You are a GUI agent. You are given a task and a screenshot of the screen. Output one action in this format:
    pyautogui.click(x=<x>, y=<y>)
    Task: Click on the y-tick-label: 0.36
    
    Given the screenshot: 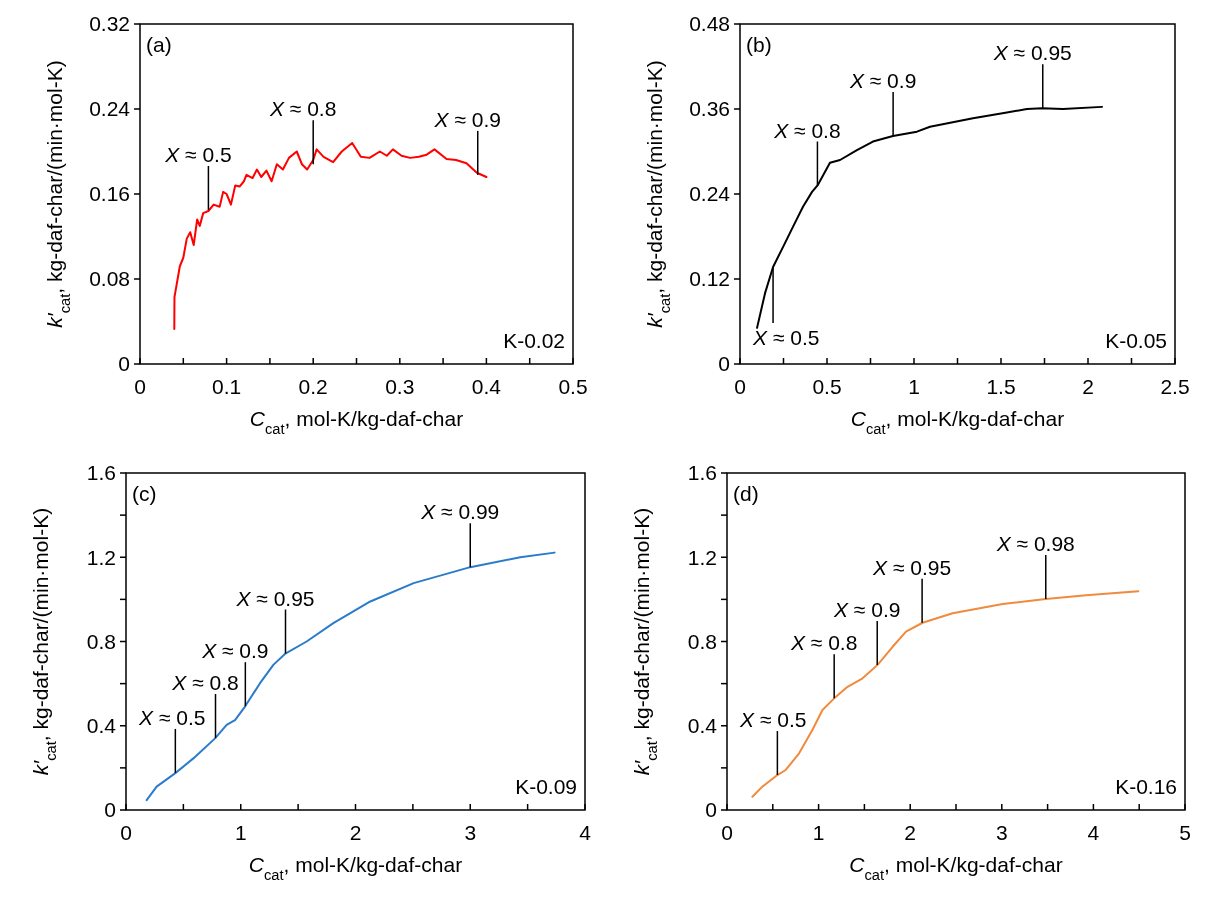 What is the action you would take?
    pyautogui.click(x=709, y=109)
    